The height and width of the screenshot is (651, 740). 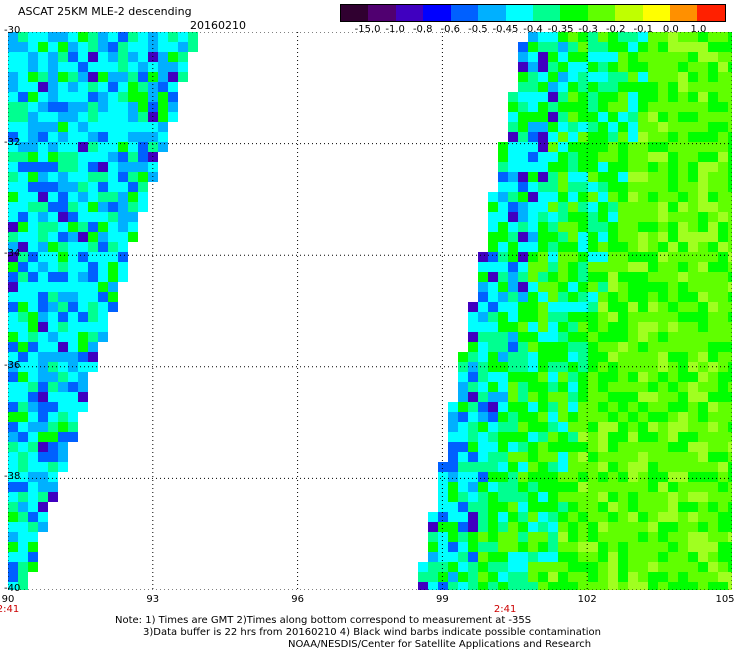 What do you see at coordinates (450, 29) in the screenshot?
I see `colorbar-label: -0.6` at bounding box center [450, 29].